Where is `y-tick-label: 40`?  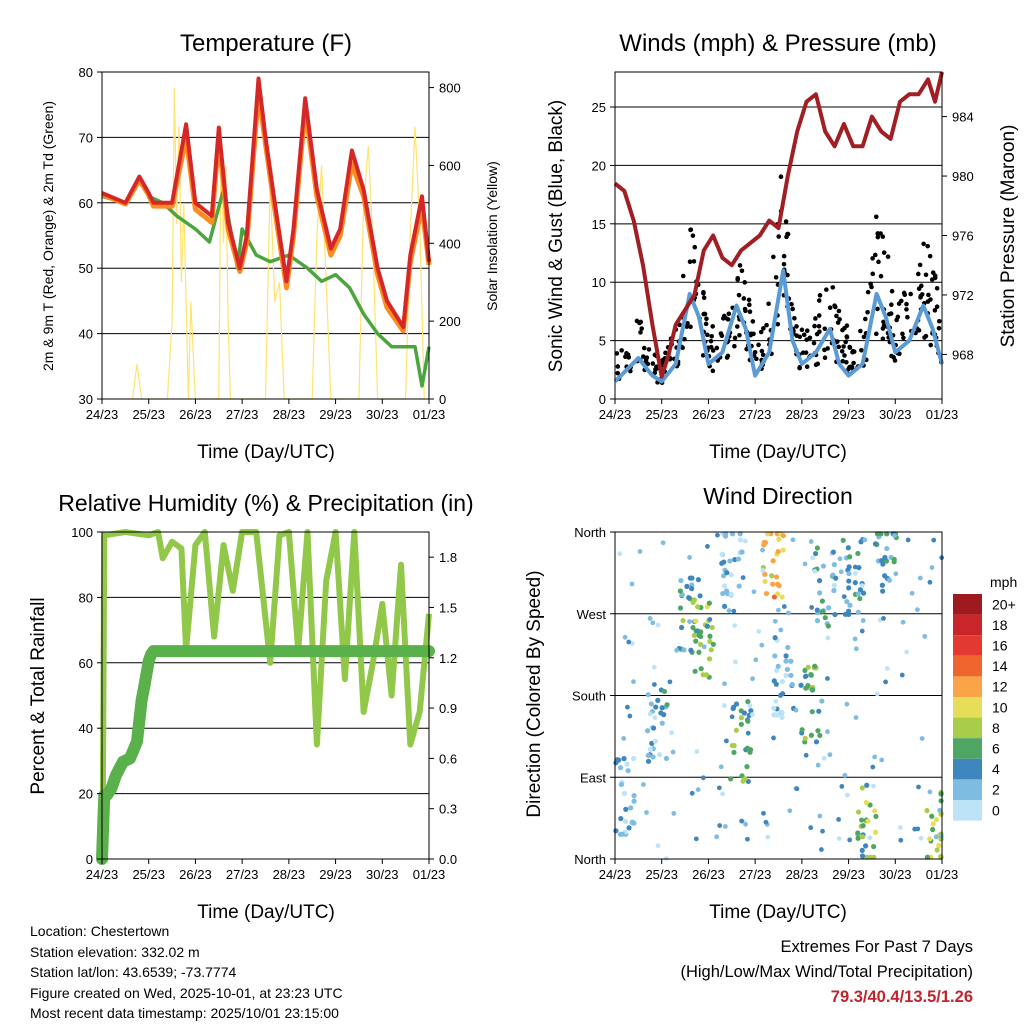
y-tick-label: 40 is located at coordinates (86, 334).